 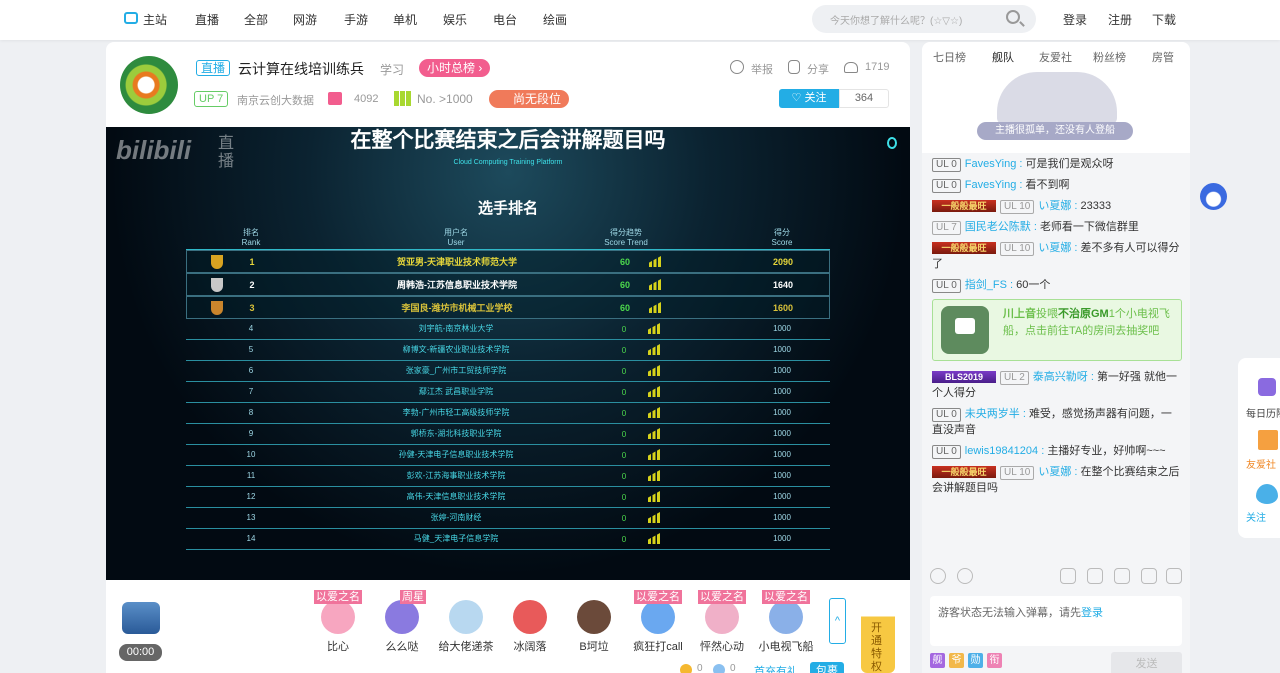 I want to click on search-icon, so click(x=1013, y=17).